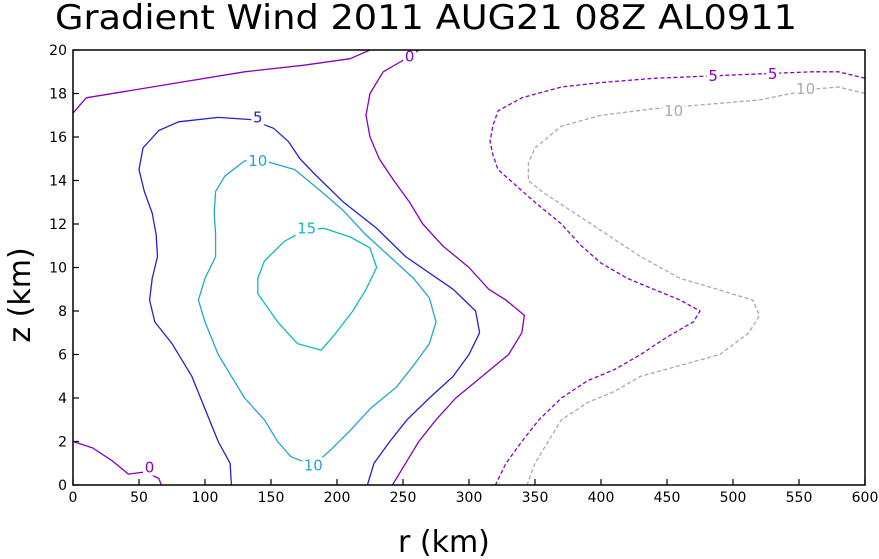  What do you see at coordinates (58, 182) in the screenshot?
I see `y-tick-label: 14` at bounding box center [58, 182].